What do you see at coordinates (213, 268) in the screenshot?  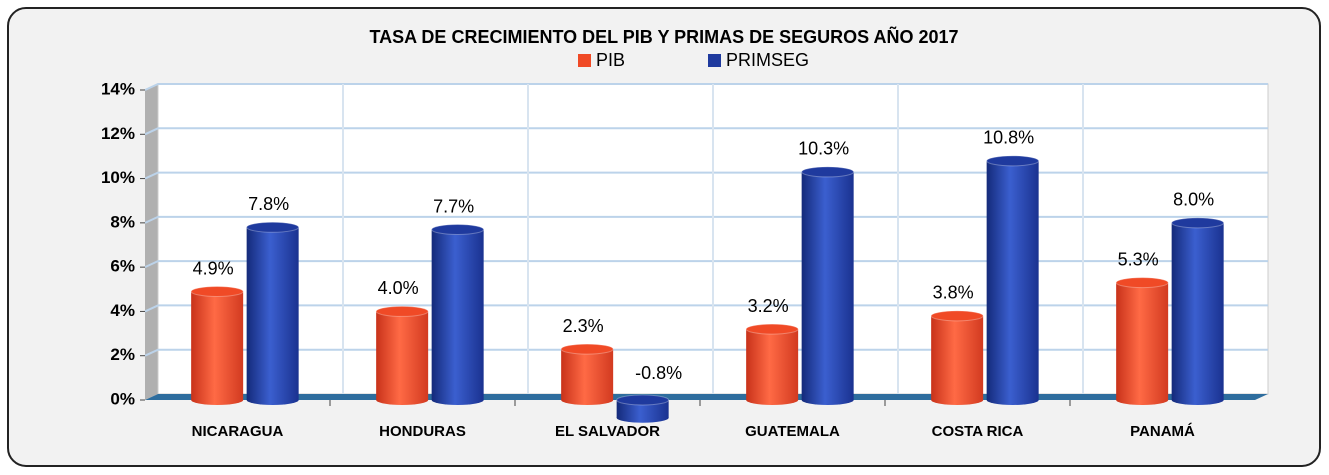 I see `value-label: 4.9%` at bounding box center [213, 268].